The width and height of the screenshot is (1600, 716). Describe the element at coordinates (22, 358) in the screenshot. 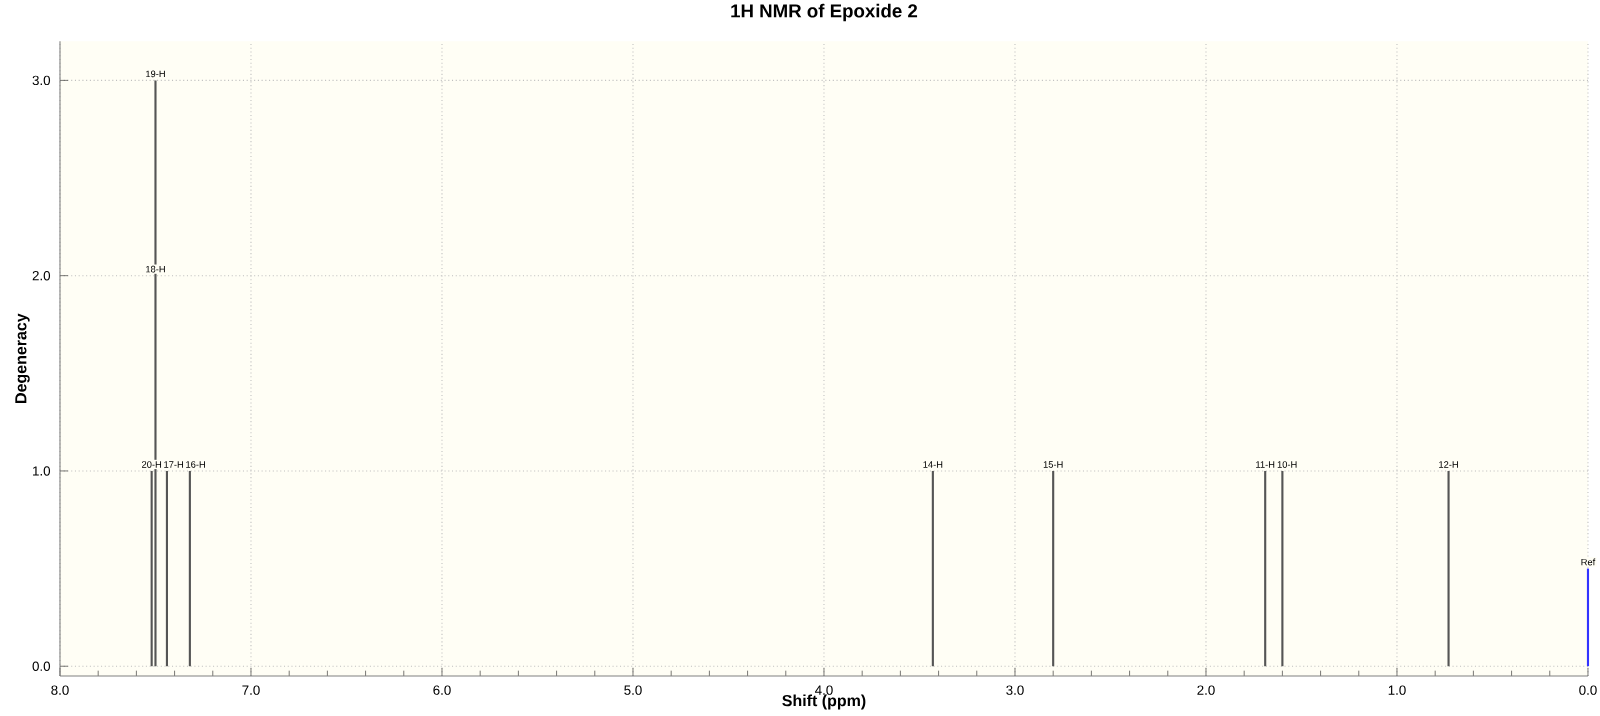

I see `y-axis-title: Degeneracy` at that location.